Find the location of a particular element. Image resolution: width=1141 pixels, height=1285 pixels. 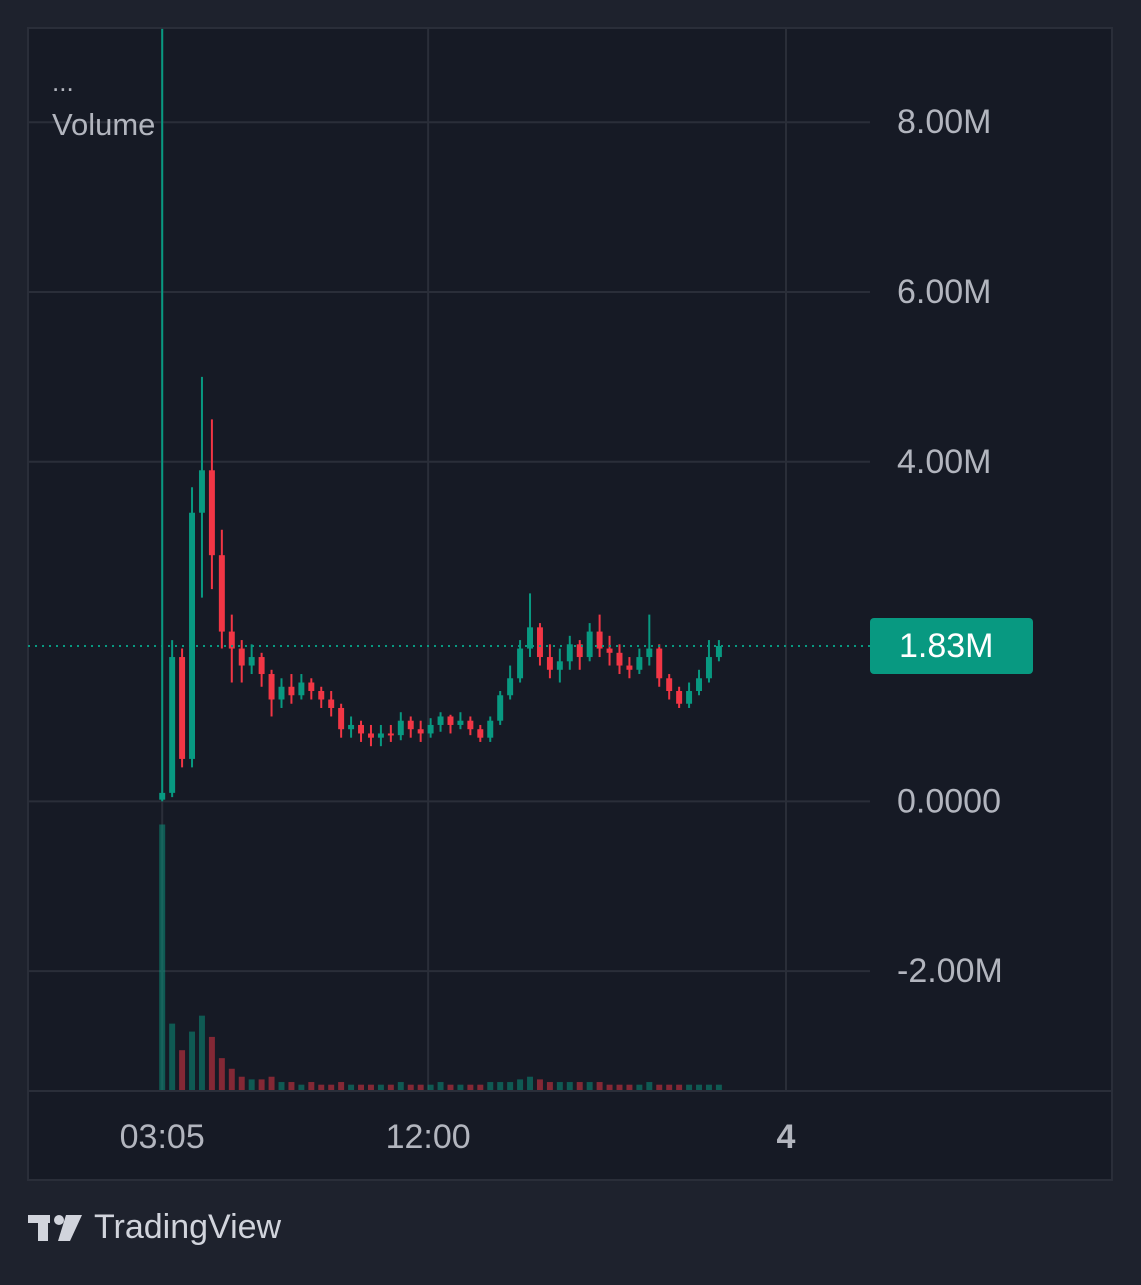

x-tick-label: 12:00 is located at coordinates (428, 1137).